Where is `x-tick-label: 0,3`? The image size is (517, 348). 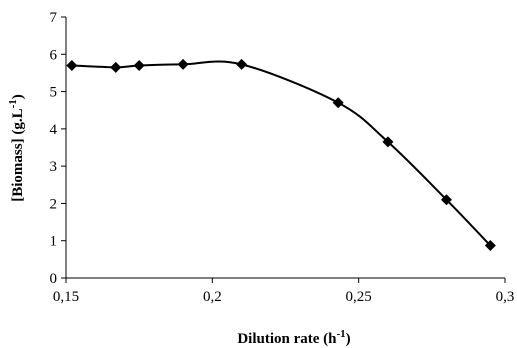
x-tick-label: 0,3 is located at coordinates (505, 297).